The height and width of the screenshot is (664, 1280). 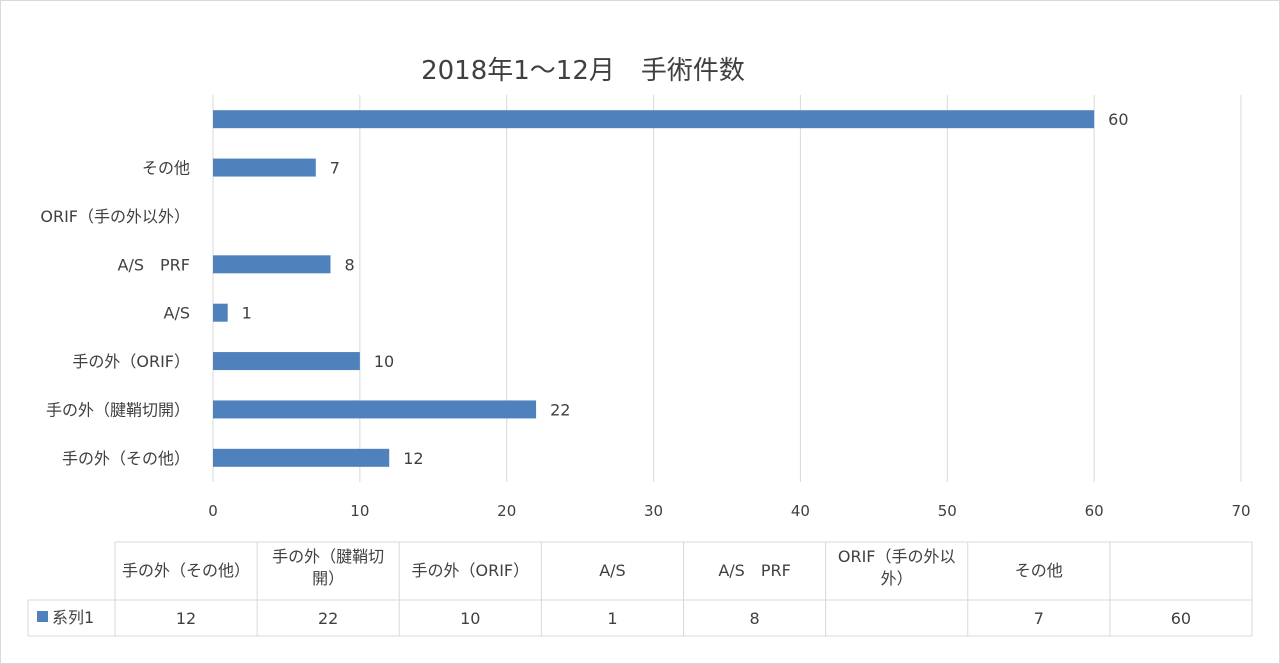 I want to click on table-value-cell: 12, so click(x=186, y=618).